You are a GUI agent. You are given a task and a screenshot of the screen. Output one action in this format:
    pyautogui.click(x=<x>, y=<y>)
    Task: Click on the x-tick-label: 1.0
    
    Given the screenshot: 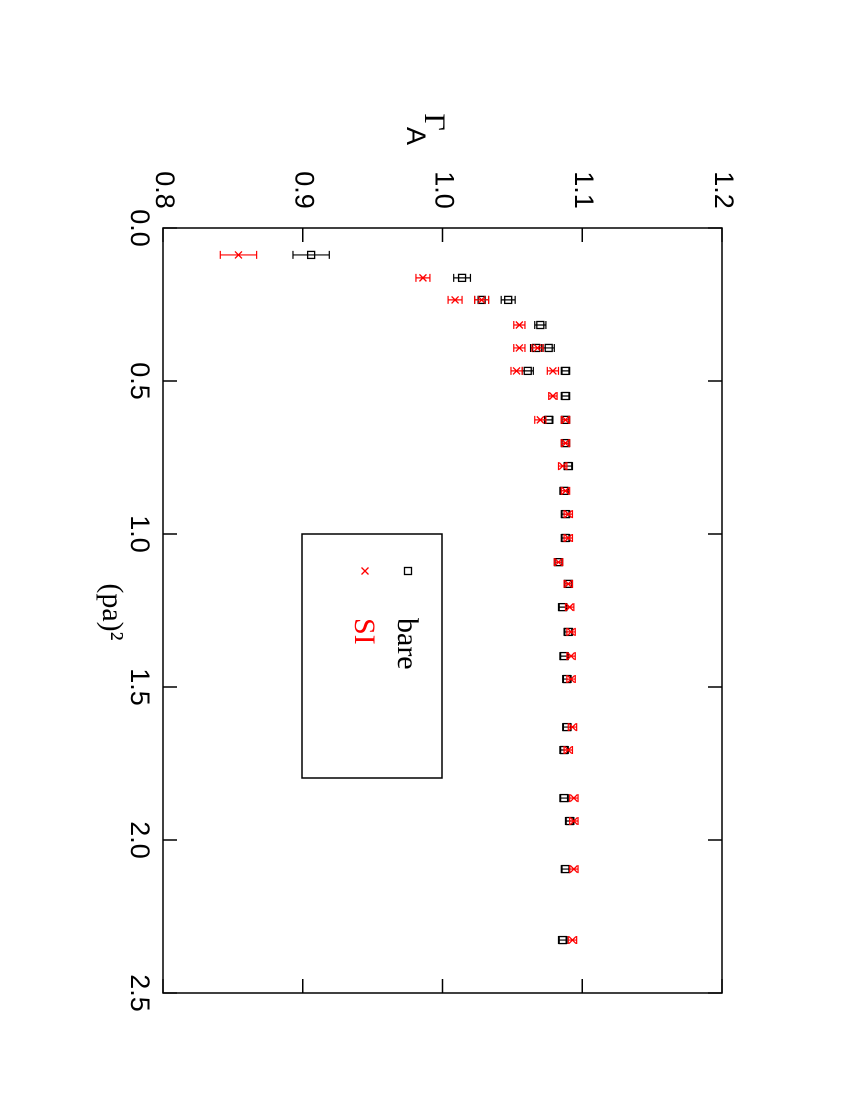 What is the action you would take?
    pyautogui.click(x=140, y=534)
    